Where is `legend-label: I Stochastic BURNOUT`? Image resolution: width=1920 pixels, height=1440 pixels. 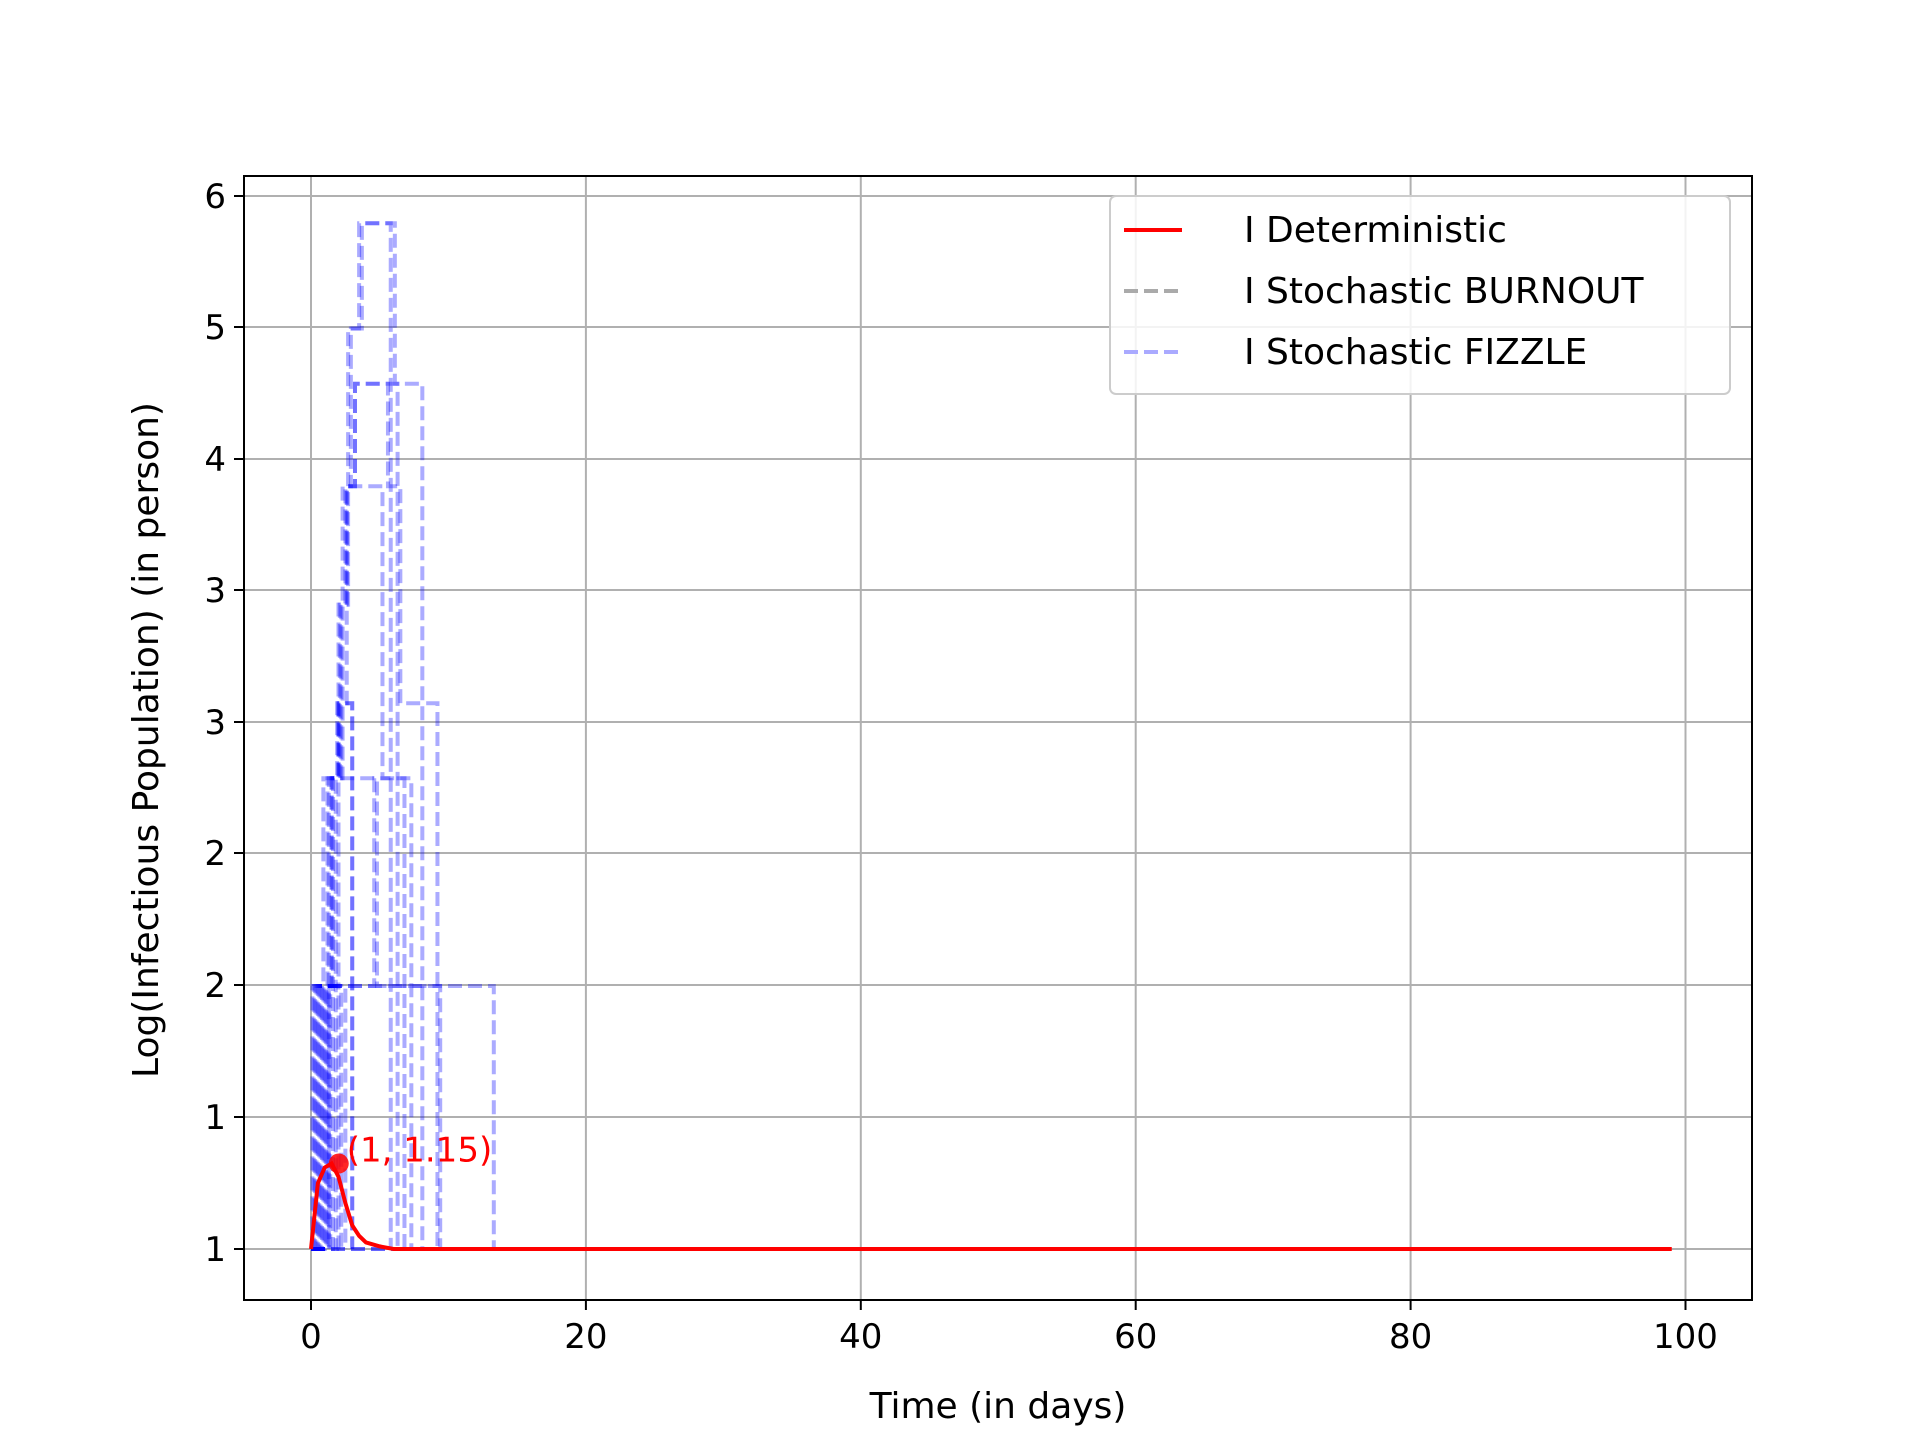
legend-label: I Stochastic BURNOUT is located at coordinates (1444, 291).